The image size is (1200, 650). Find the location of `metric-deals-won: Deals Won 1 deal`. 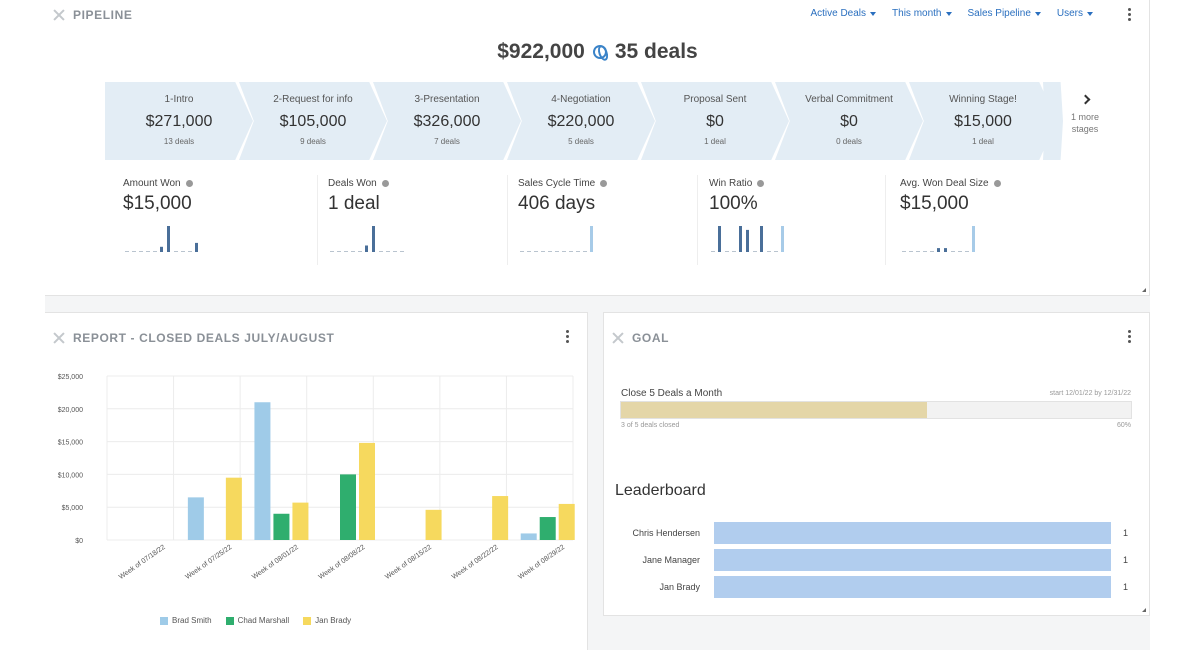

metric-deals-won: Deals Won 1 deal is located at coordinates (418, 223).